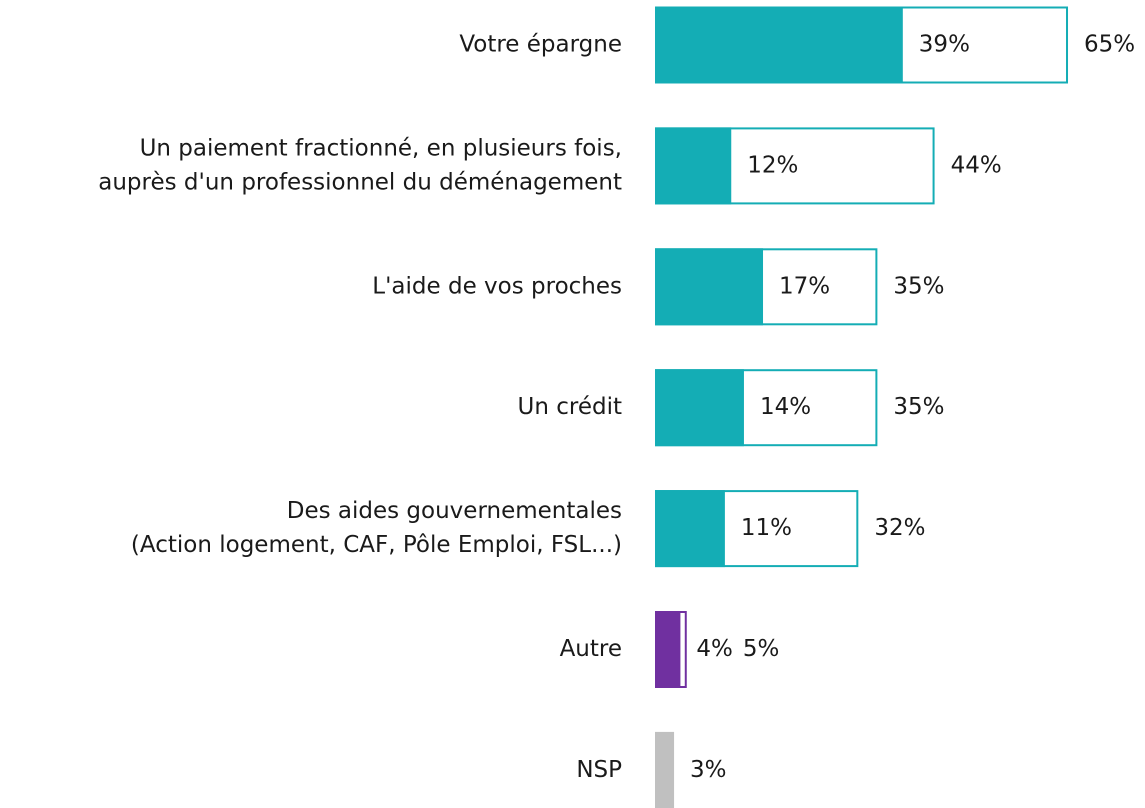  What do you see at coordinates (772, 165) in the screenshot?
I see `value-label: 12%` at bounding box center [772, 165].